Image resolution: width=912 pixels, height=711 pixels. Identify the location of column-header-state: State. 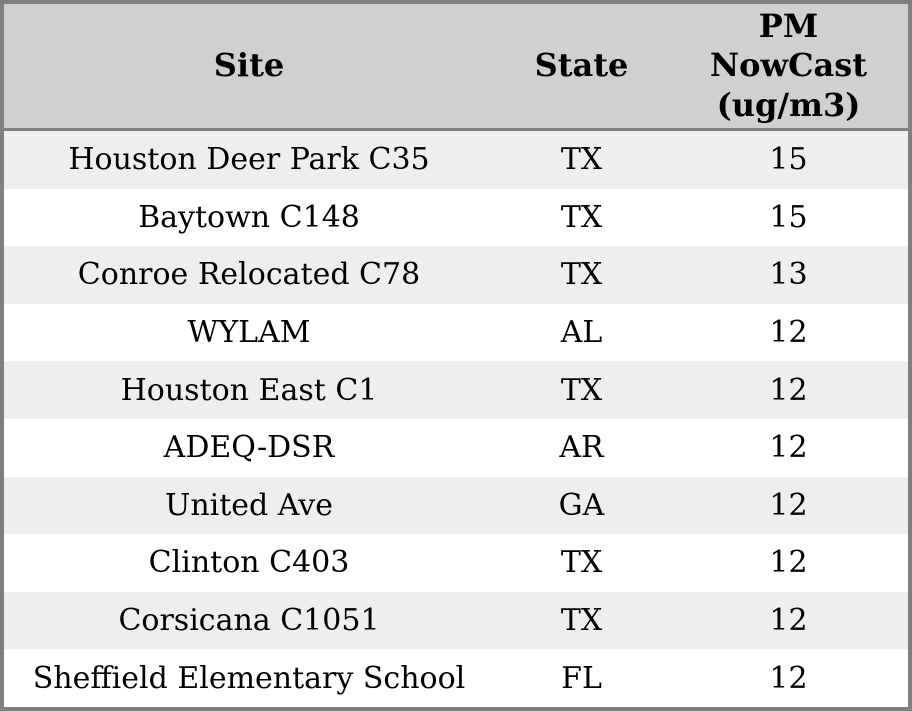
(581, 67).